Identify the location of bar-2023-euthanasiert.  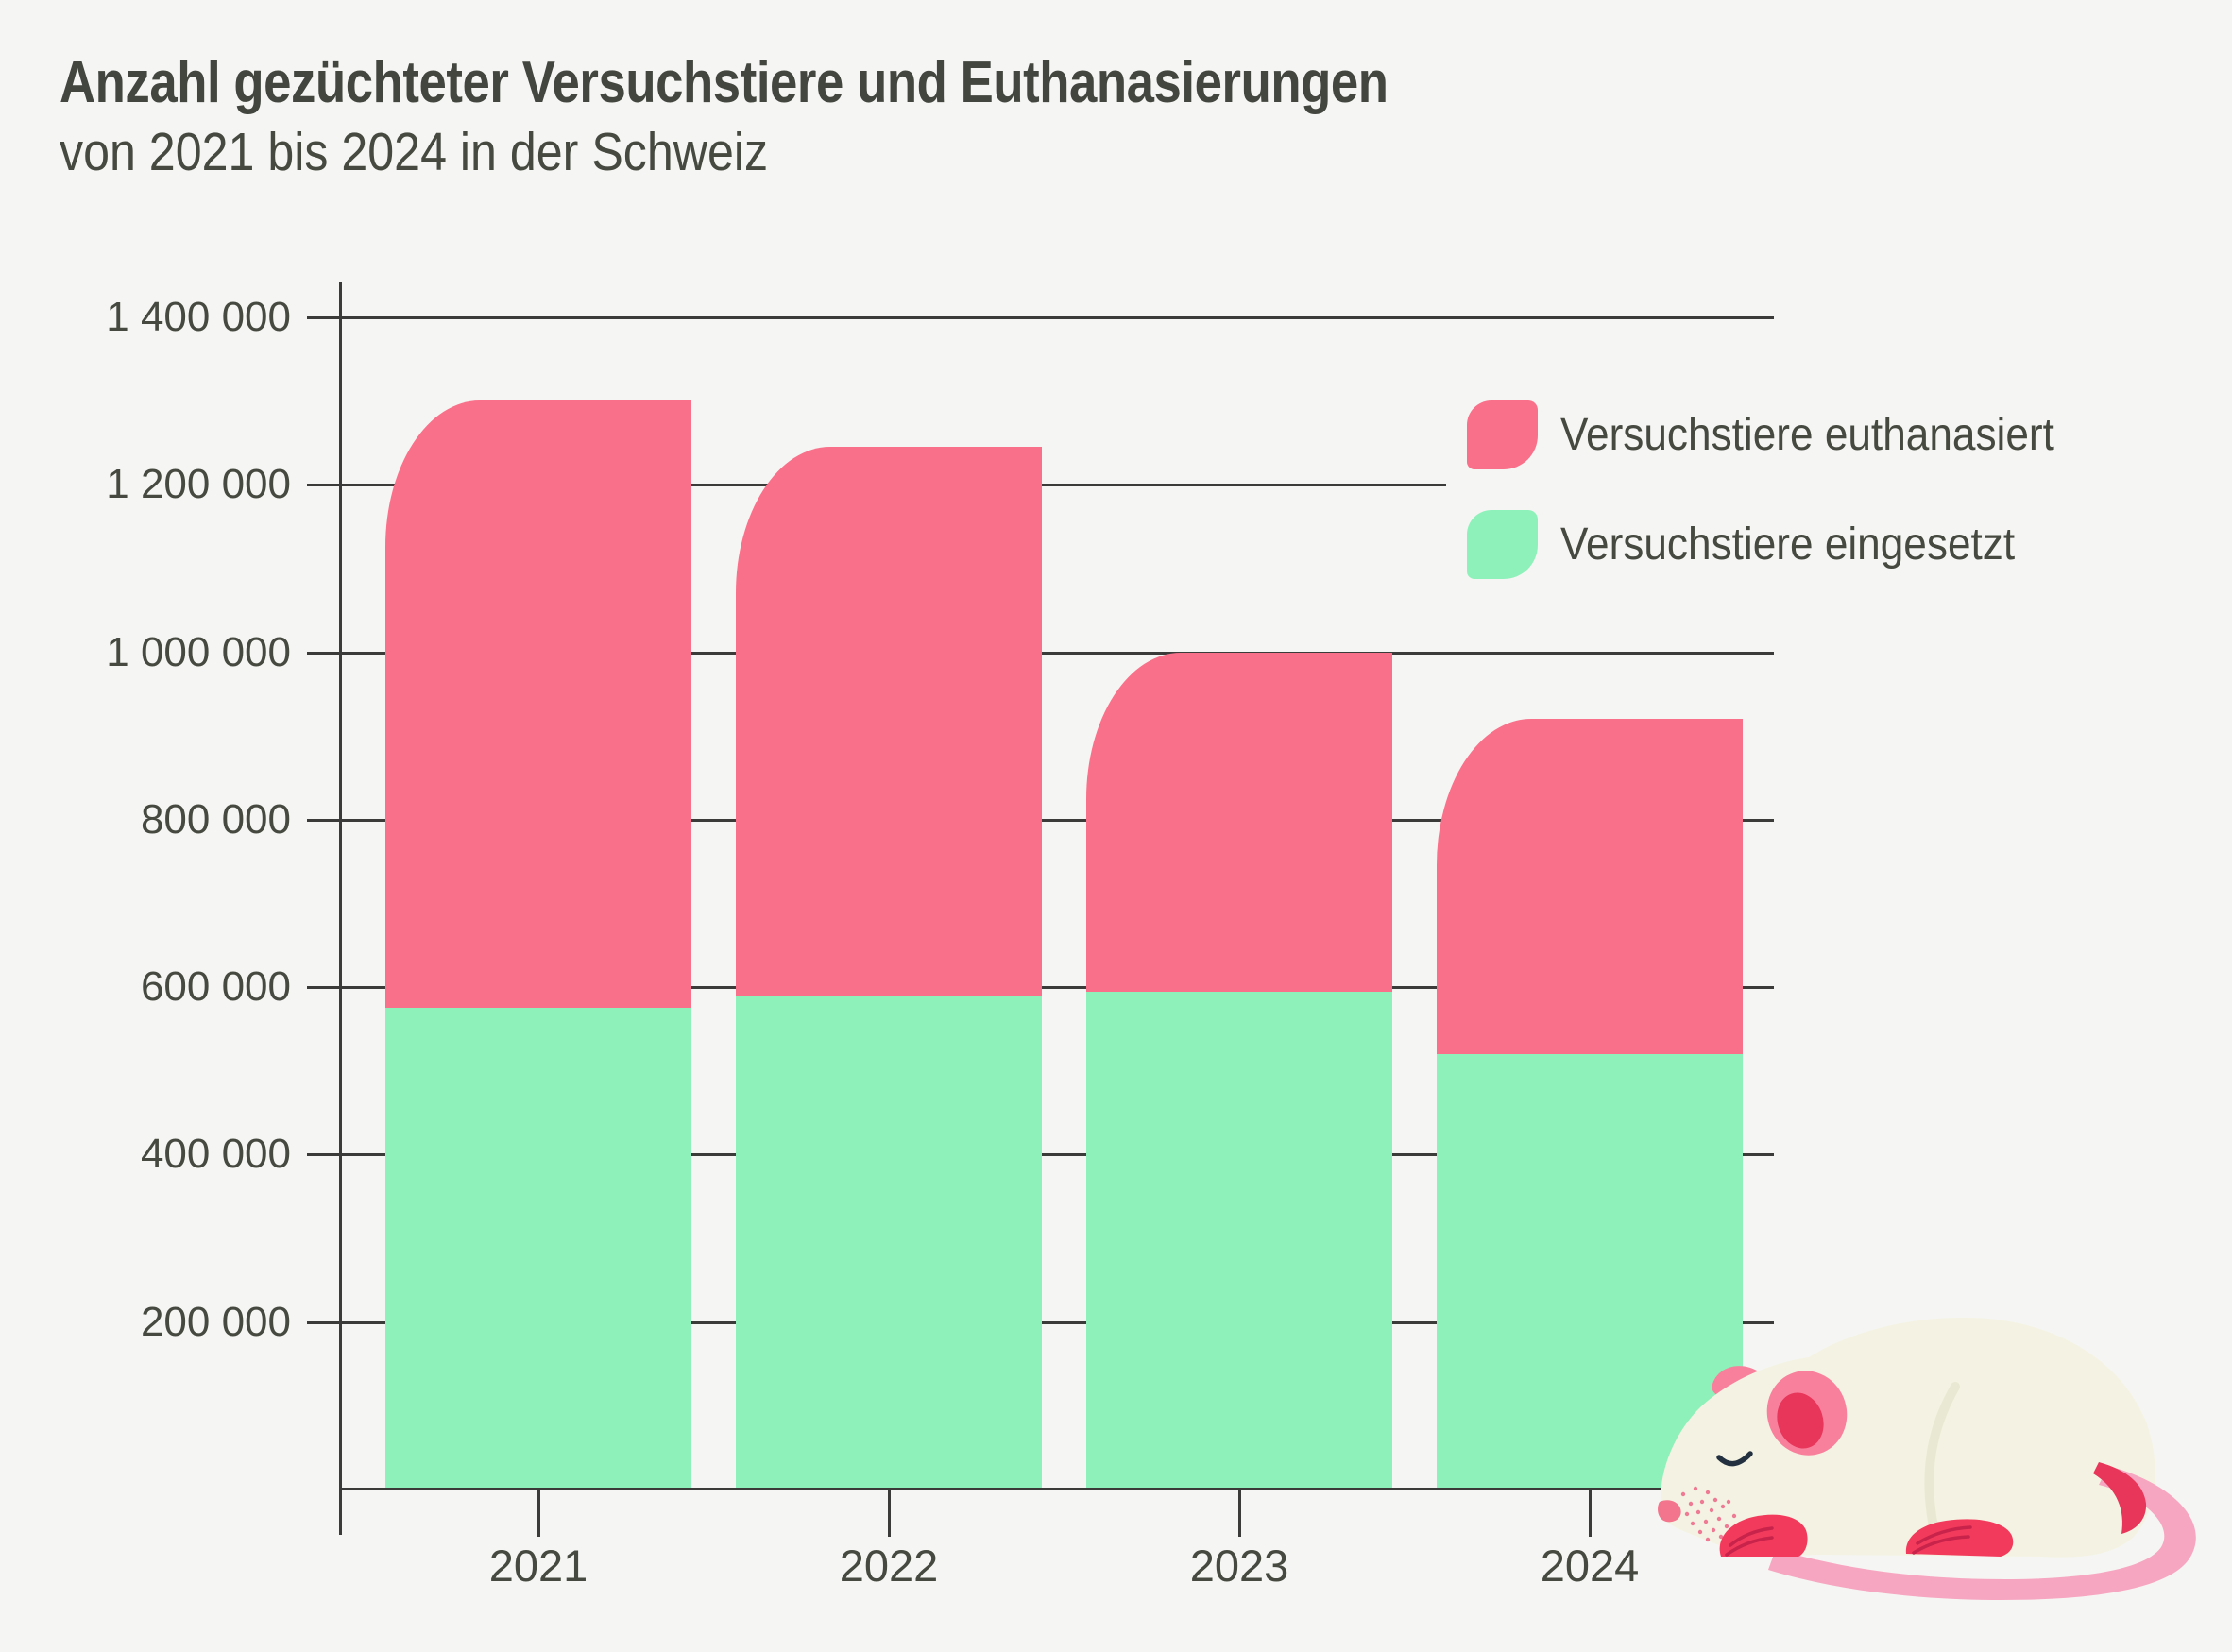
(1239, 822).